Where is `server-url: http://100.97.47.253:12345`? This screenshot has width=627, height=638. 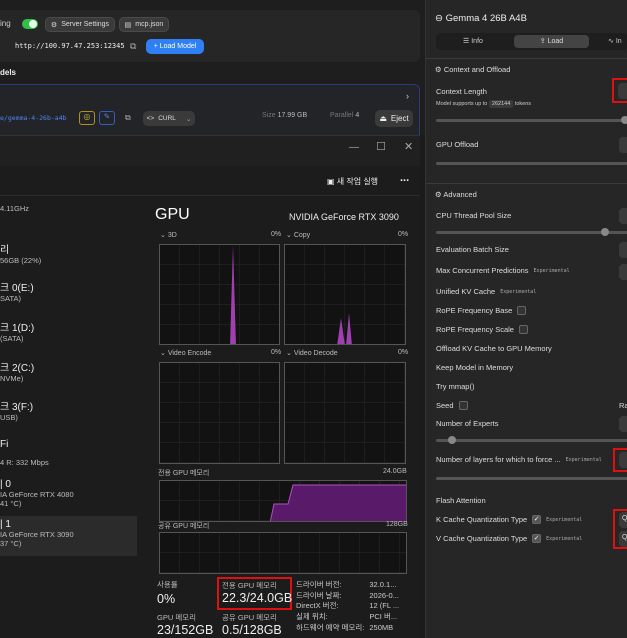
server-url: http://100.97.47.253:12345 is located at coordinates (70, 46).